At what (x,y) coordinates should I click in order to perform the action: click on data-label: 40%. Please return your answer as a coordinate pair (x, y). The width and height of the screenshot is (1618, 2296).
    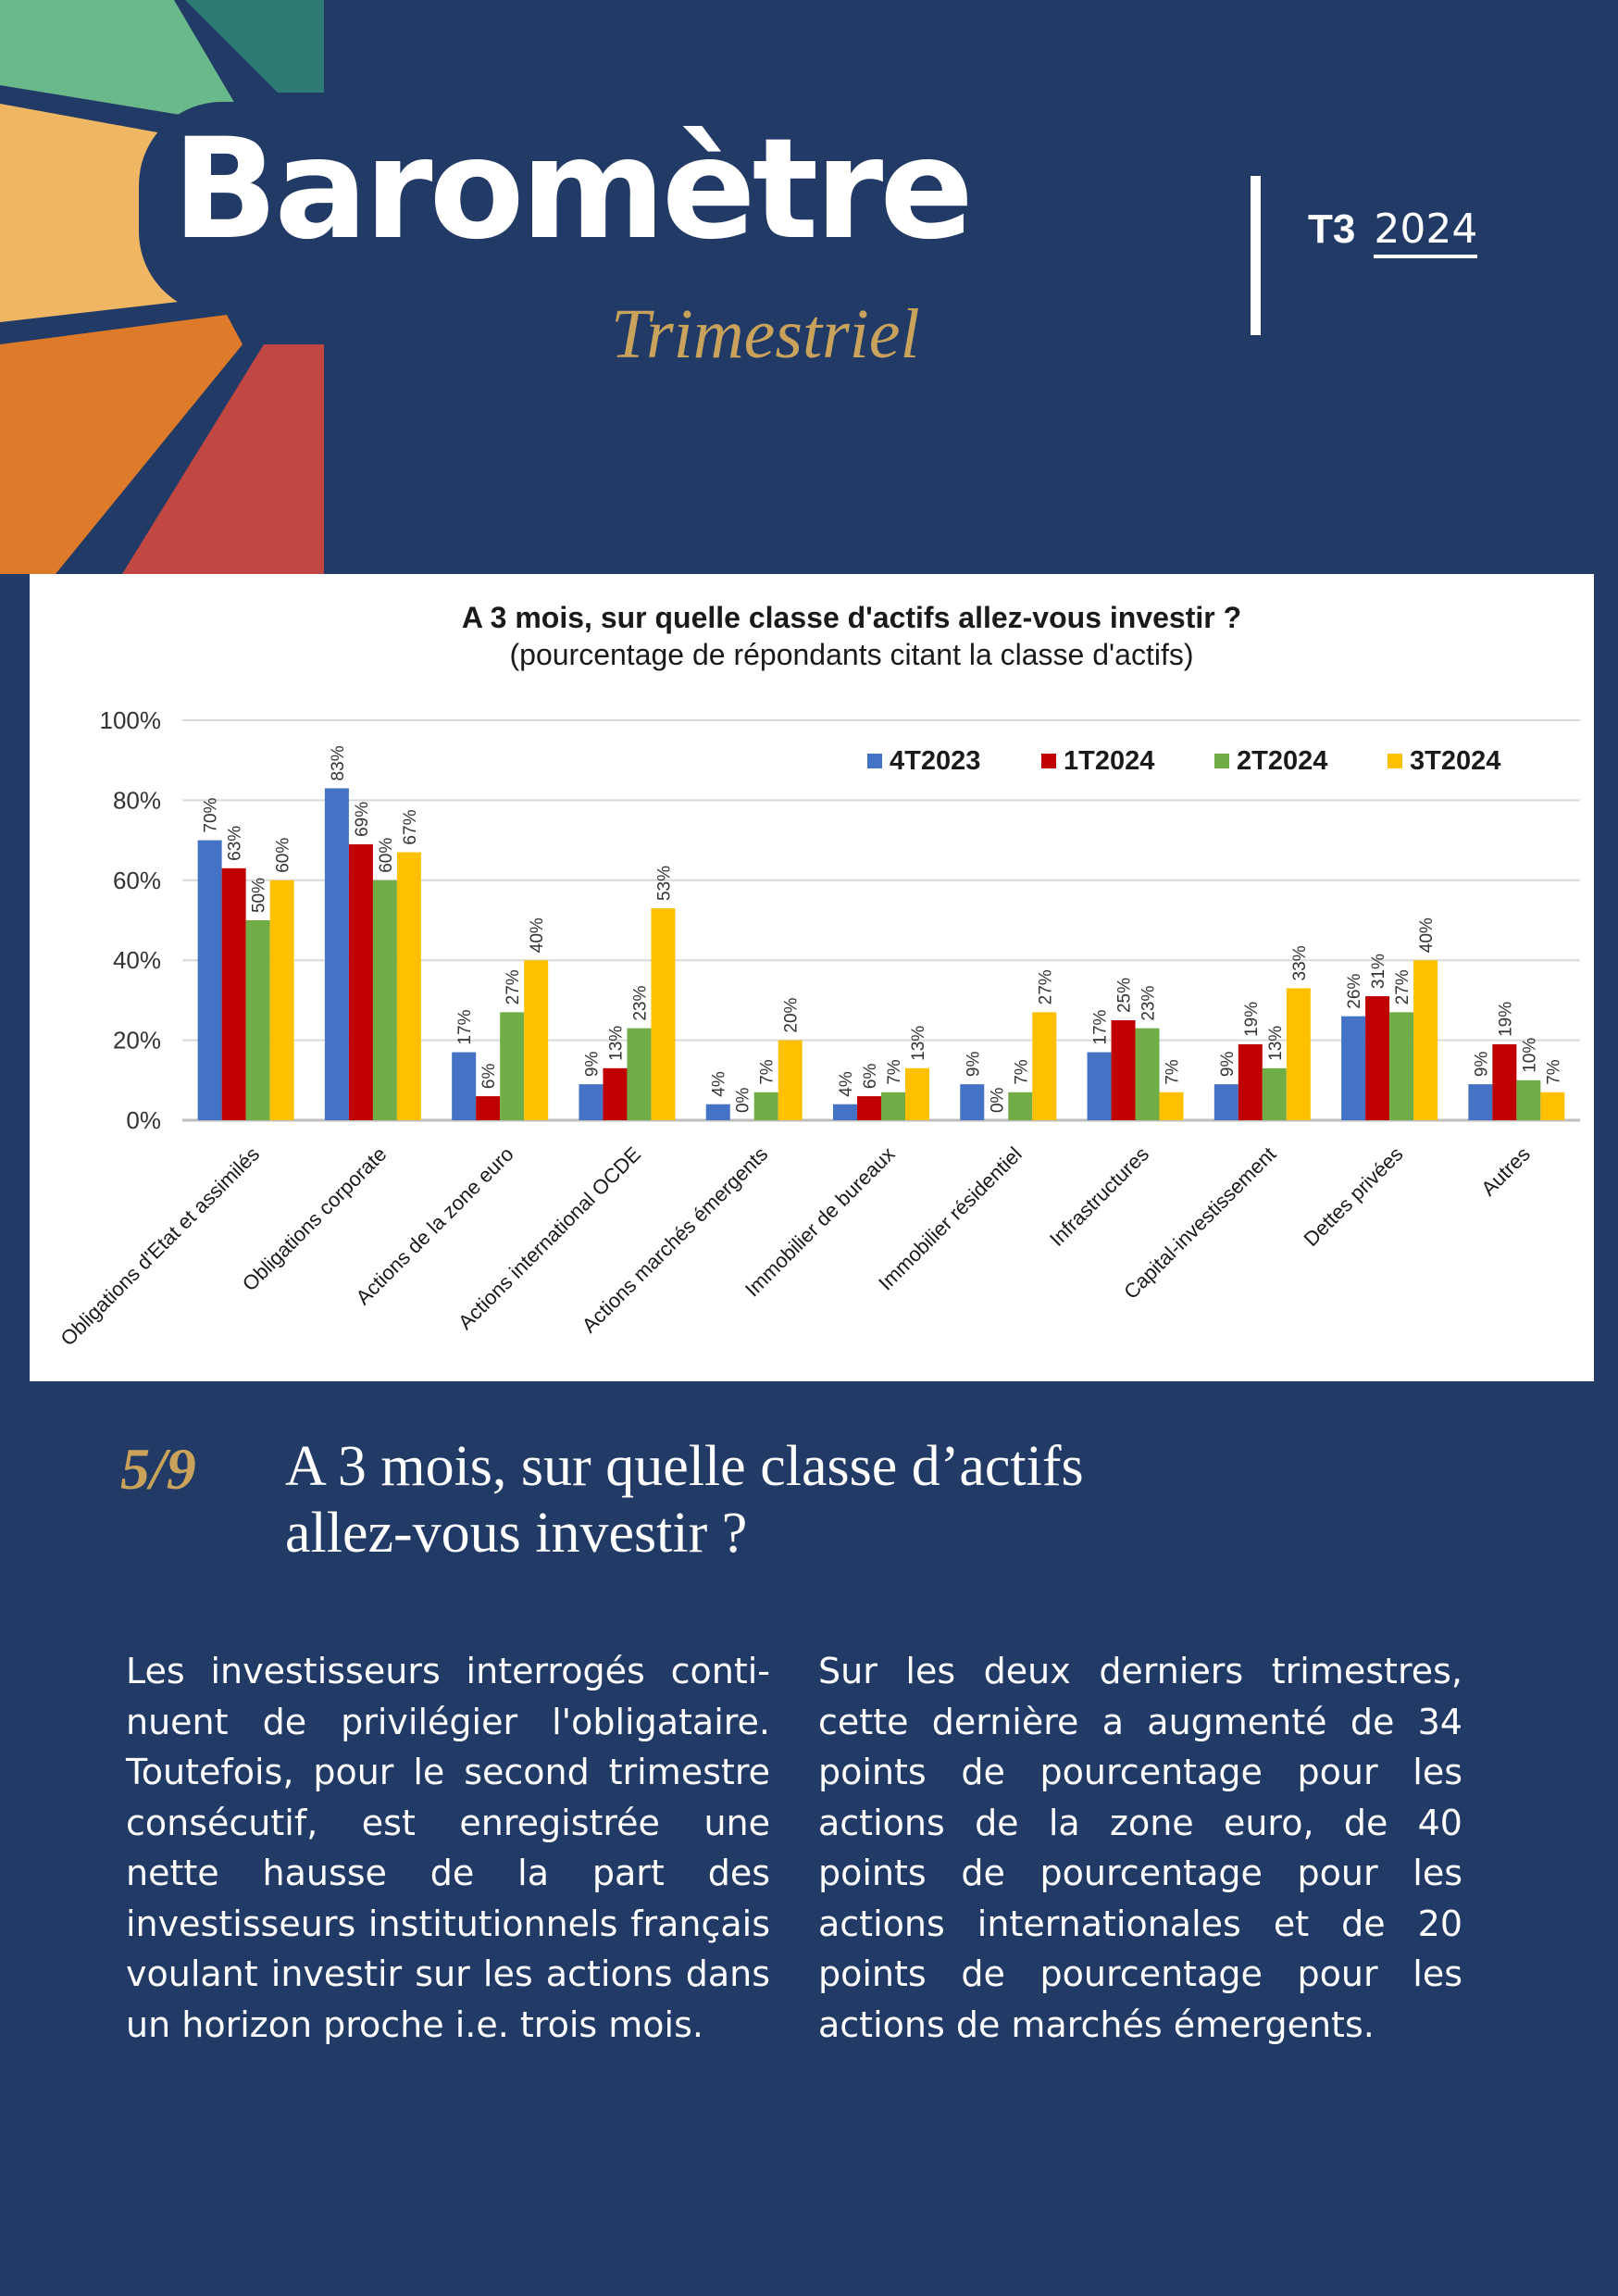
    Looking at the image, I should click on (537, 935).